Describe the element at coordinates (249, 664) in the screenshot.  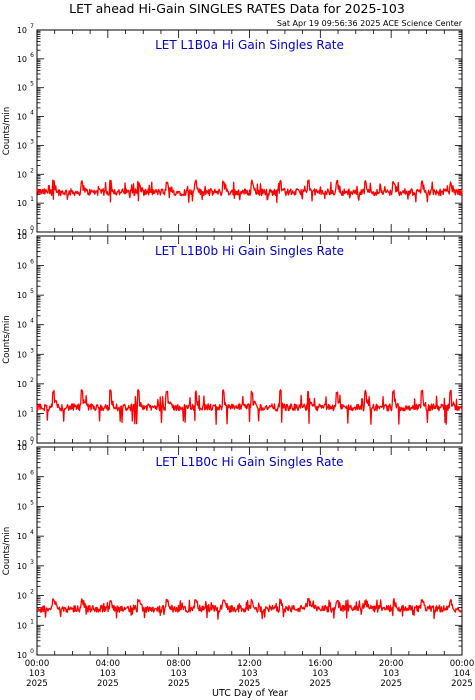
I see `x-tick-label-time: 12:00` at that location.